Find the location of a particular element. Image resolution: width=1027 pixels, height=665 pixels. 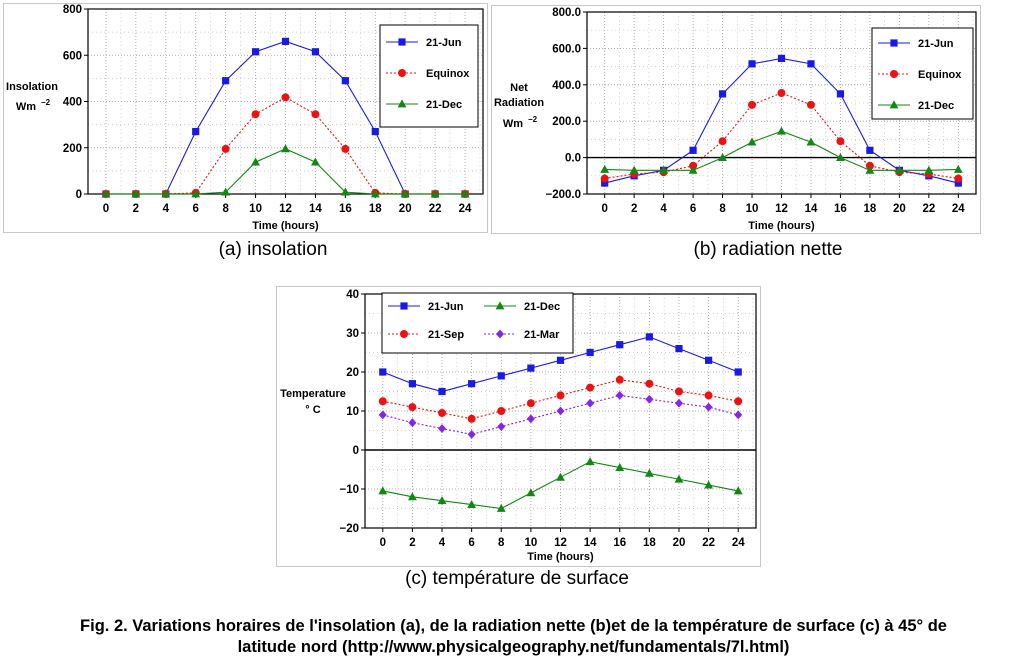

chart-c-series-21-mar is located at coordinates (560, 415).